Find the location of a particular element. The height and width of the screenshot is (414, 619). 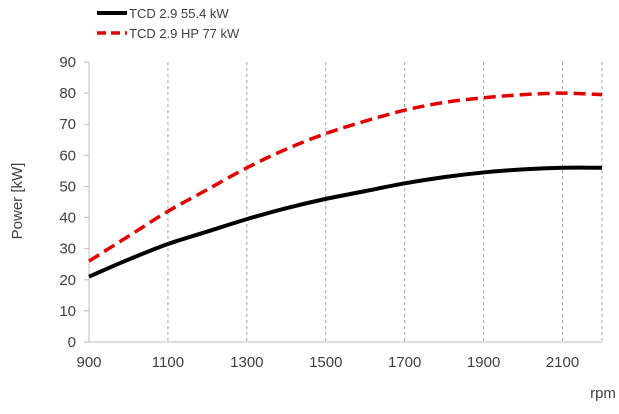

y-tick-label: 40 is located at coordinates (67, 218).